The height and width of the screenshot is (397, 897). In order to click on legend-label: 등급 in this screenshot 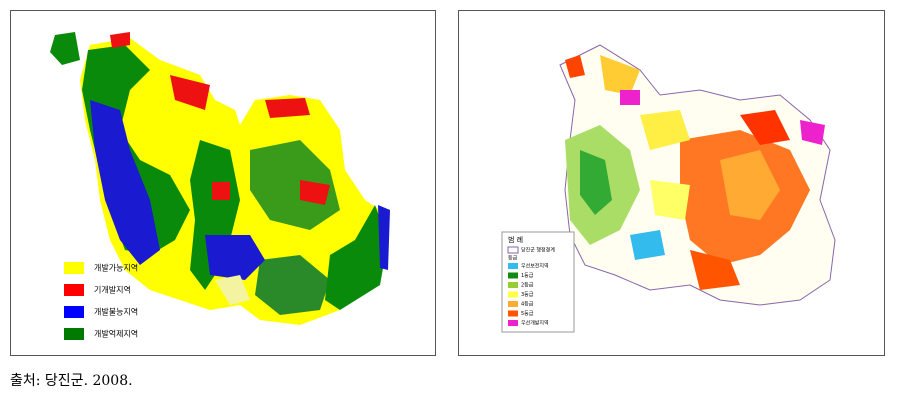, I will do `click(513, 259)`.